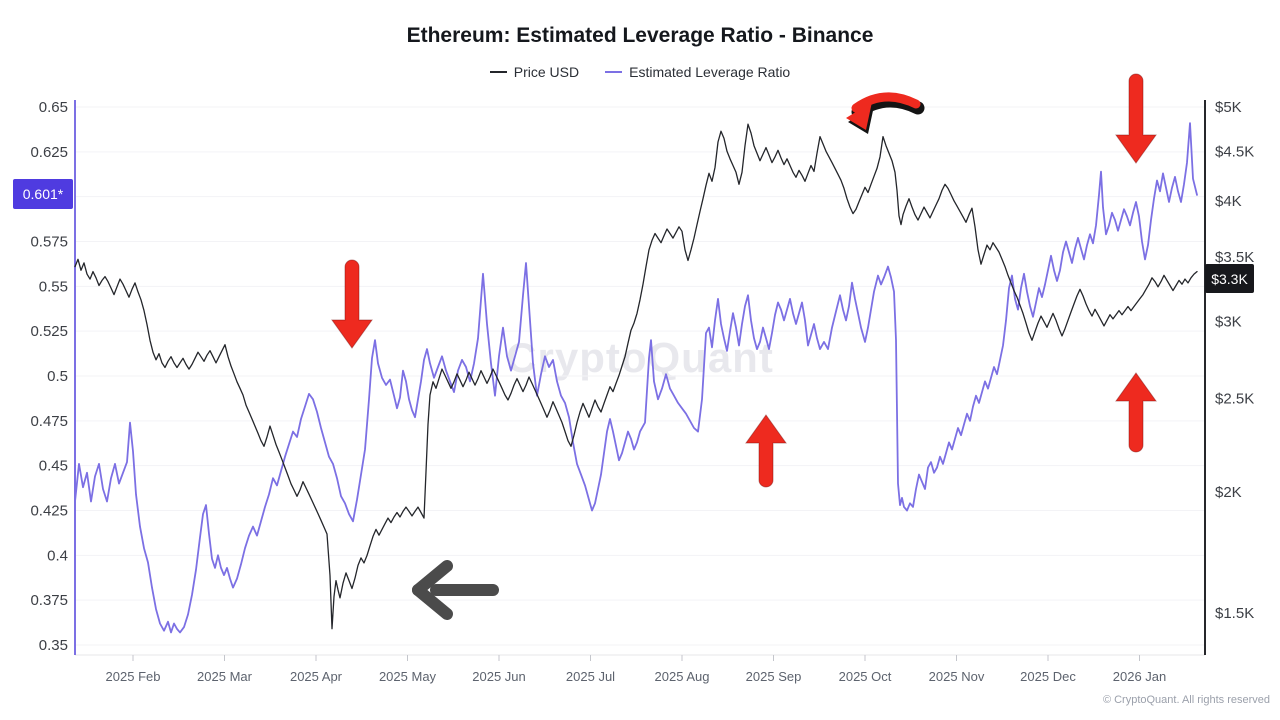  I want to click on legend-label-price-usd: Price USD, so click(546, 72).